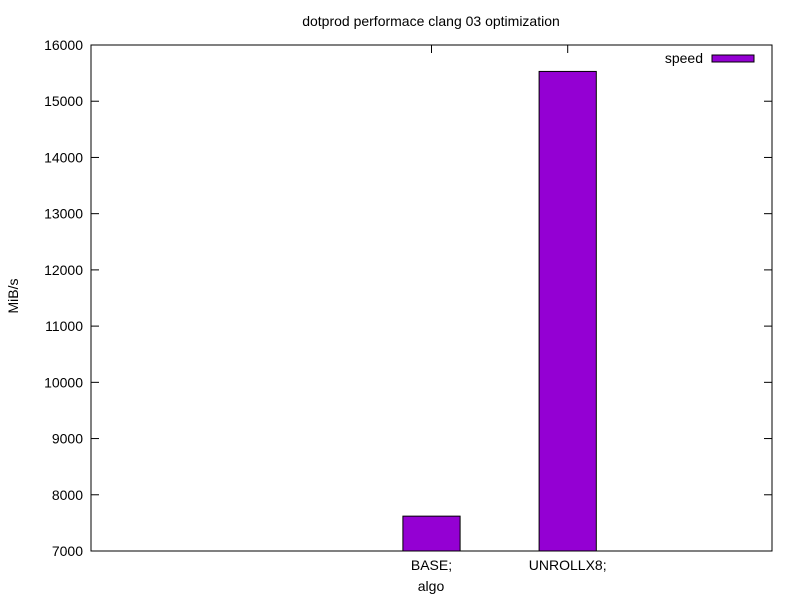 The width and height of the screenshot is (800, 600). What do you see at coordinates (67, 439) in the screenshot?
I see `y-tick-label: 9000` at bounding box center [67, 439].